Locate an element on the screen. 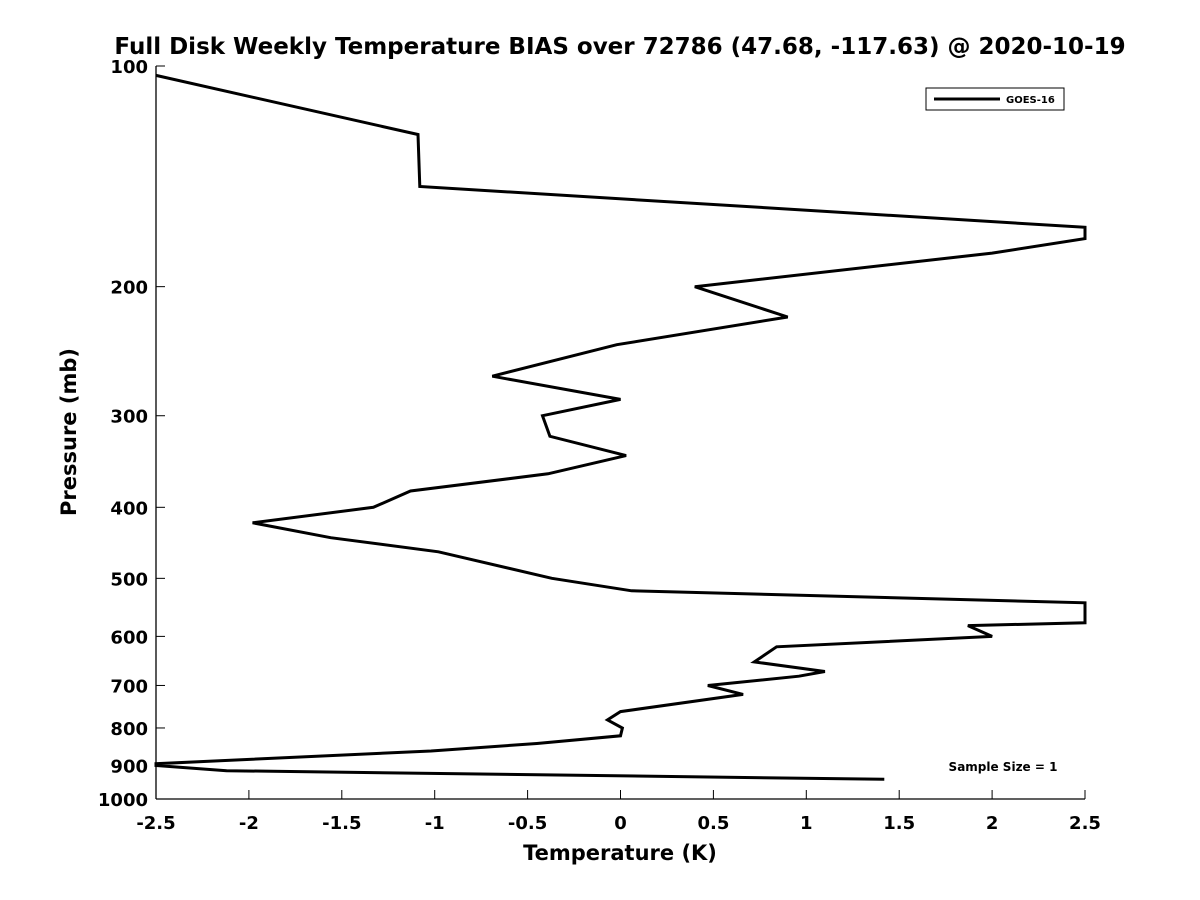  y-tick-label: 1000 is located at coordinates (123, 800).